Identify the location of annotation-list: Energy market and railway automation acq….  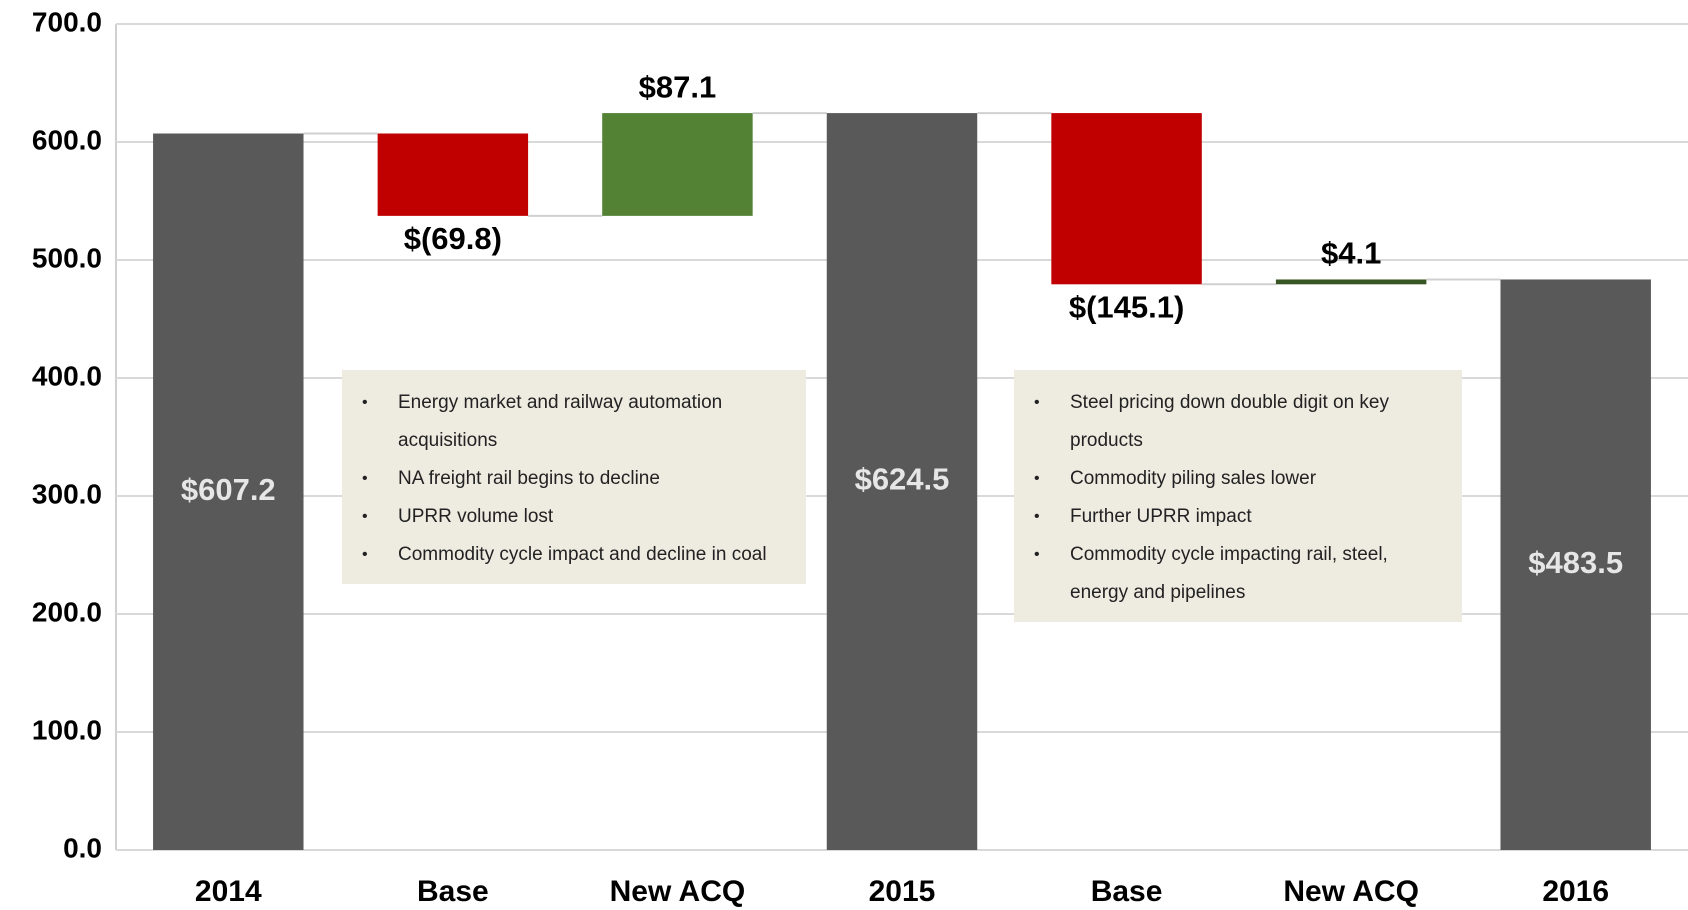
(575, 479).